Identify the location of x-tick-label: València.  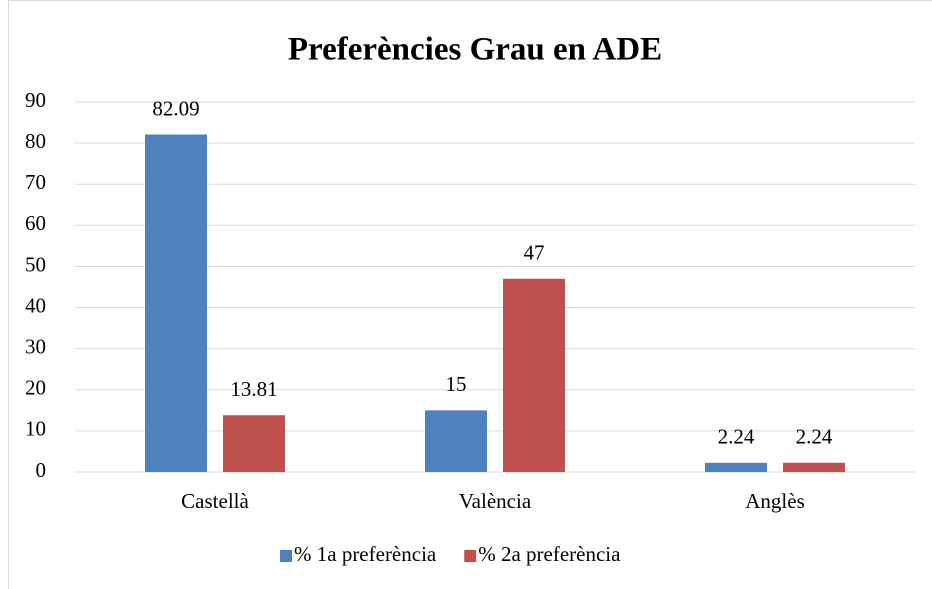
(495, 501).